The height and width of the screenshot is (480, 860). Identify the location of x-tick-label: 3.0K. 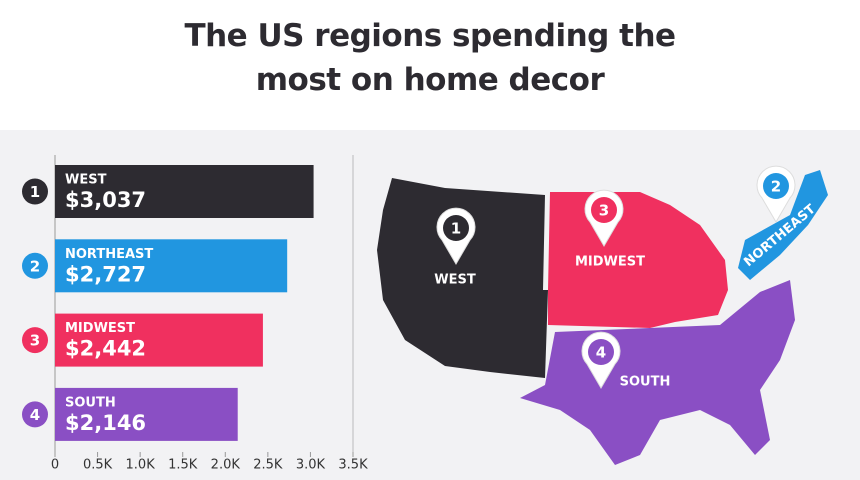
(311, 465).